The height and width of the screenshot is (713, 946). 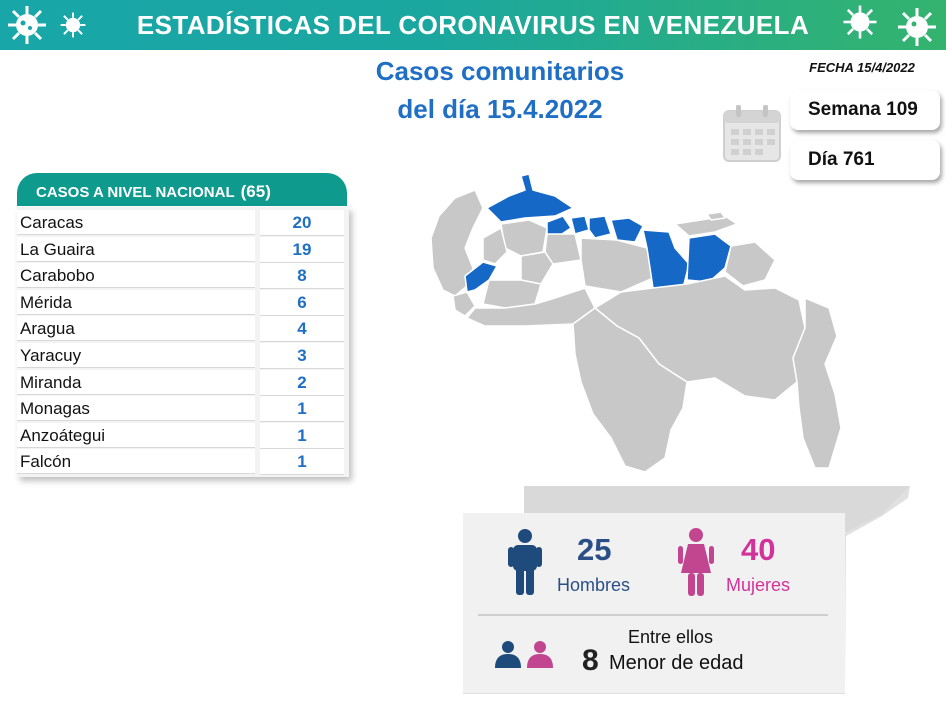 What do you see at coordinates (255, 191) in the screenshot?
I see `table-total: (65)` at bounding box center [255, 191].